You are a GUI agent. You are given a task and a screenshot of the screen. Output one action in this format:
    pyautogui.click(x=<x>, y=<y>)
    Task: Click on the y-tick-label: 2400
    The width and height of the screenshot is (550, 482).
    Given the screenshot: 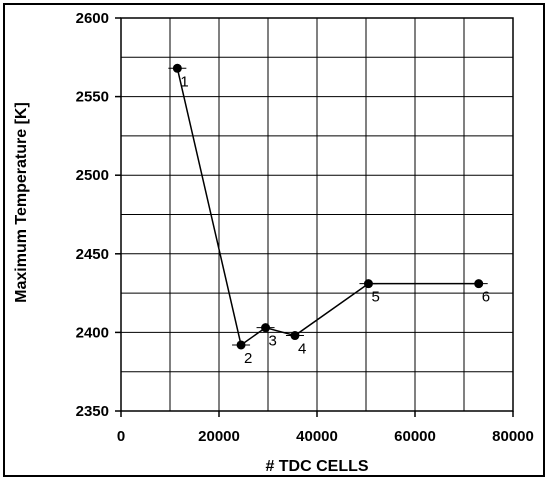 What is the action you would take?
    pyautogui.click(x=92, y=332)
    